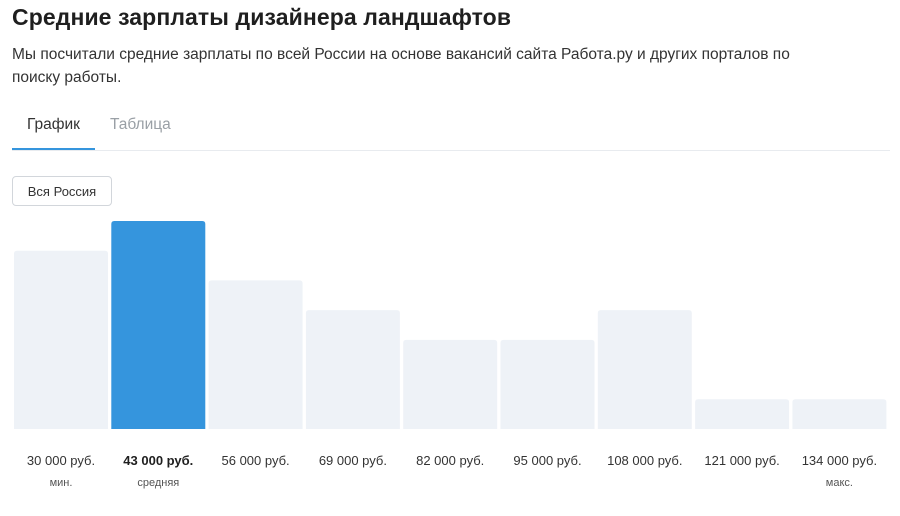 This screenshot has width=900, height=516. I want to click on x-tick-label: 108 000 руб., so click(644, 460).